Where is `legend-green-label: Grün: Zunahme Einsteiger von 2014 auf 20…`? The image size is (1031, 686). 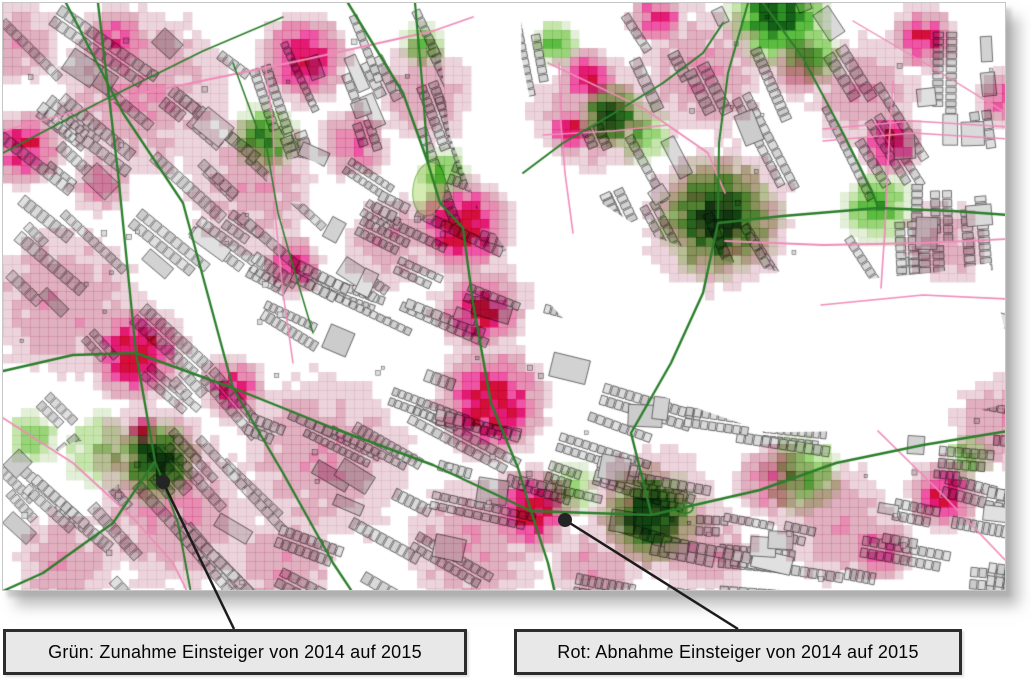 legend-green-label: Grün: Zunahme Einsteiger von 2014 auf 20… is located at coordinates (235, 651).